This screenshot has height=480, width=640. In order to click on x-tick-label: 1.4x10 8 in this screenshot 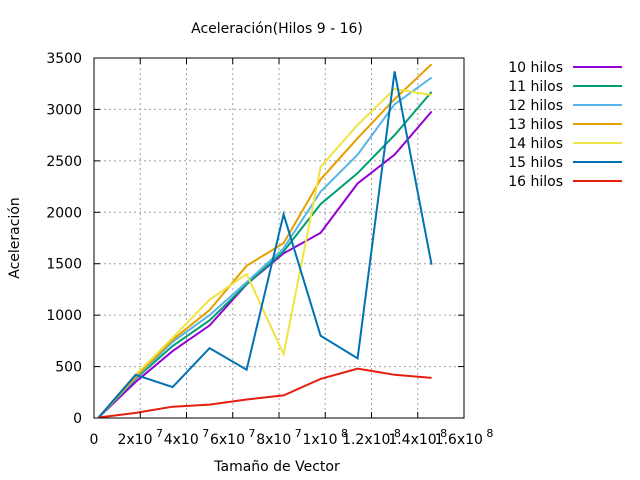, I will do `click(417, 437)`.